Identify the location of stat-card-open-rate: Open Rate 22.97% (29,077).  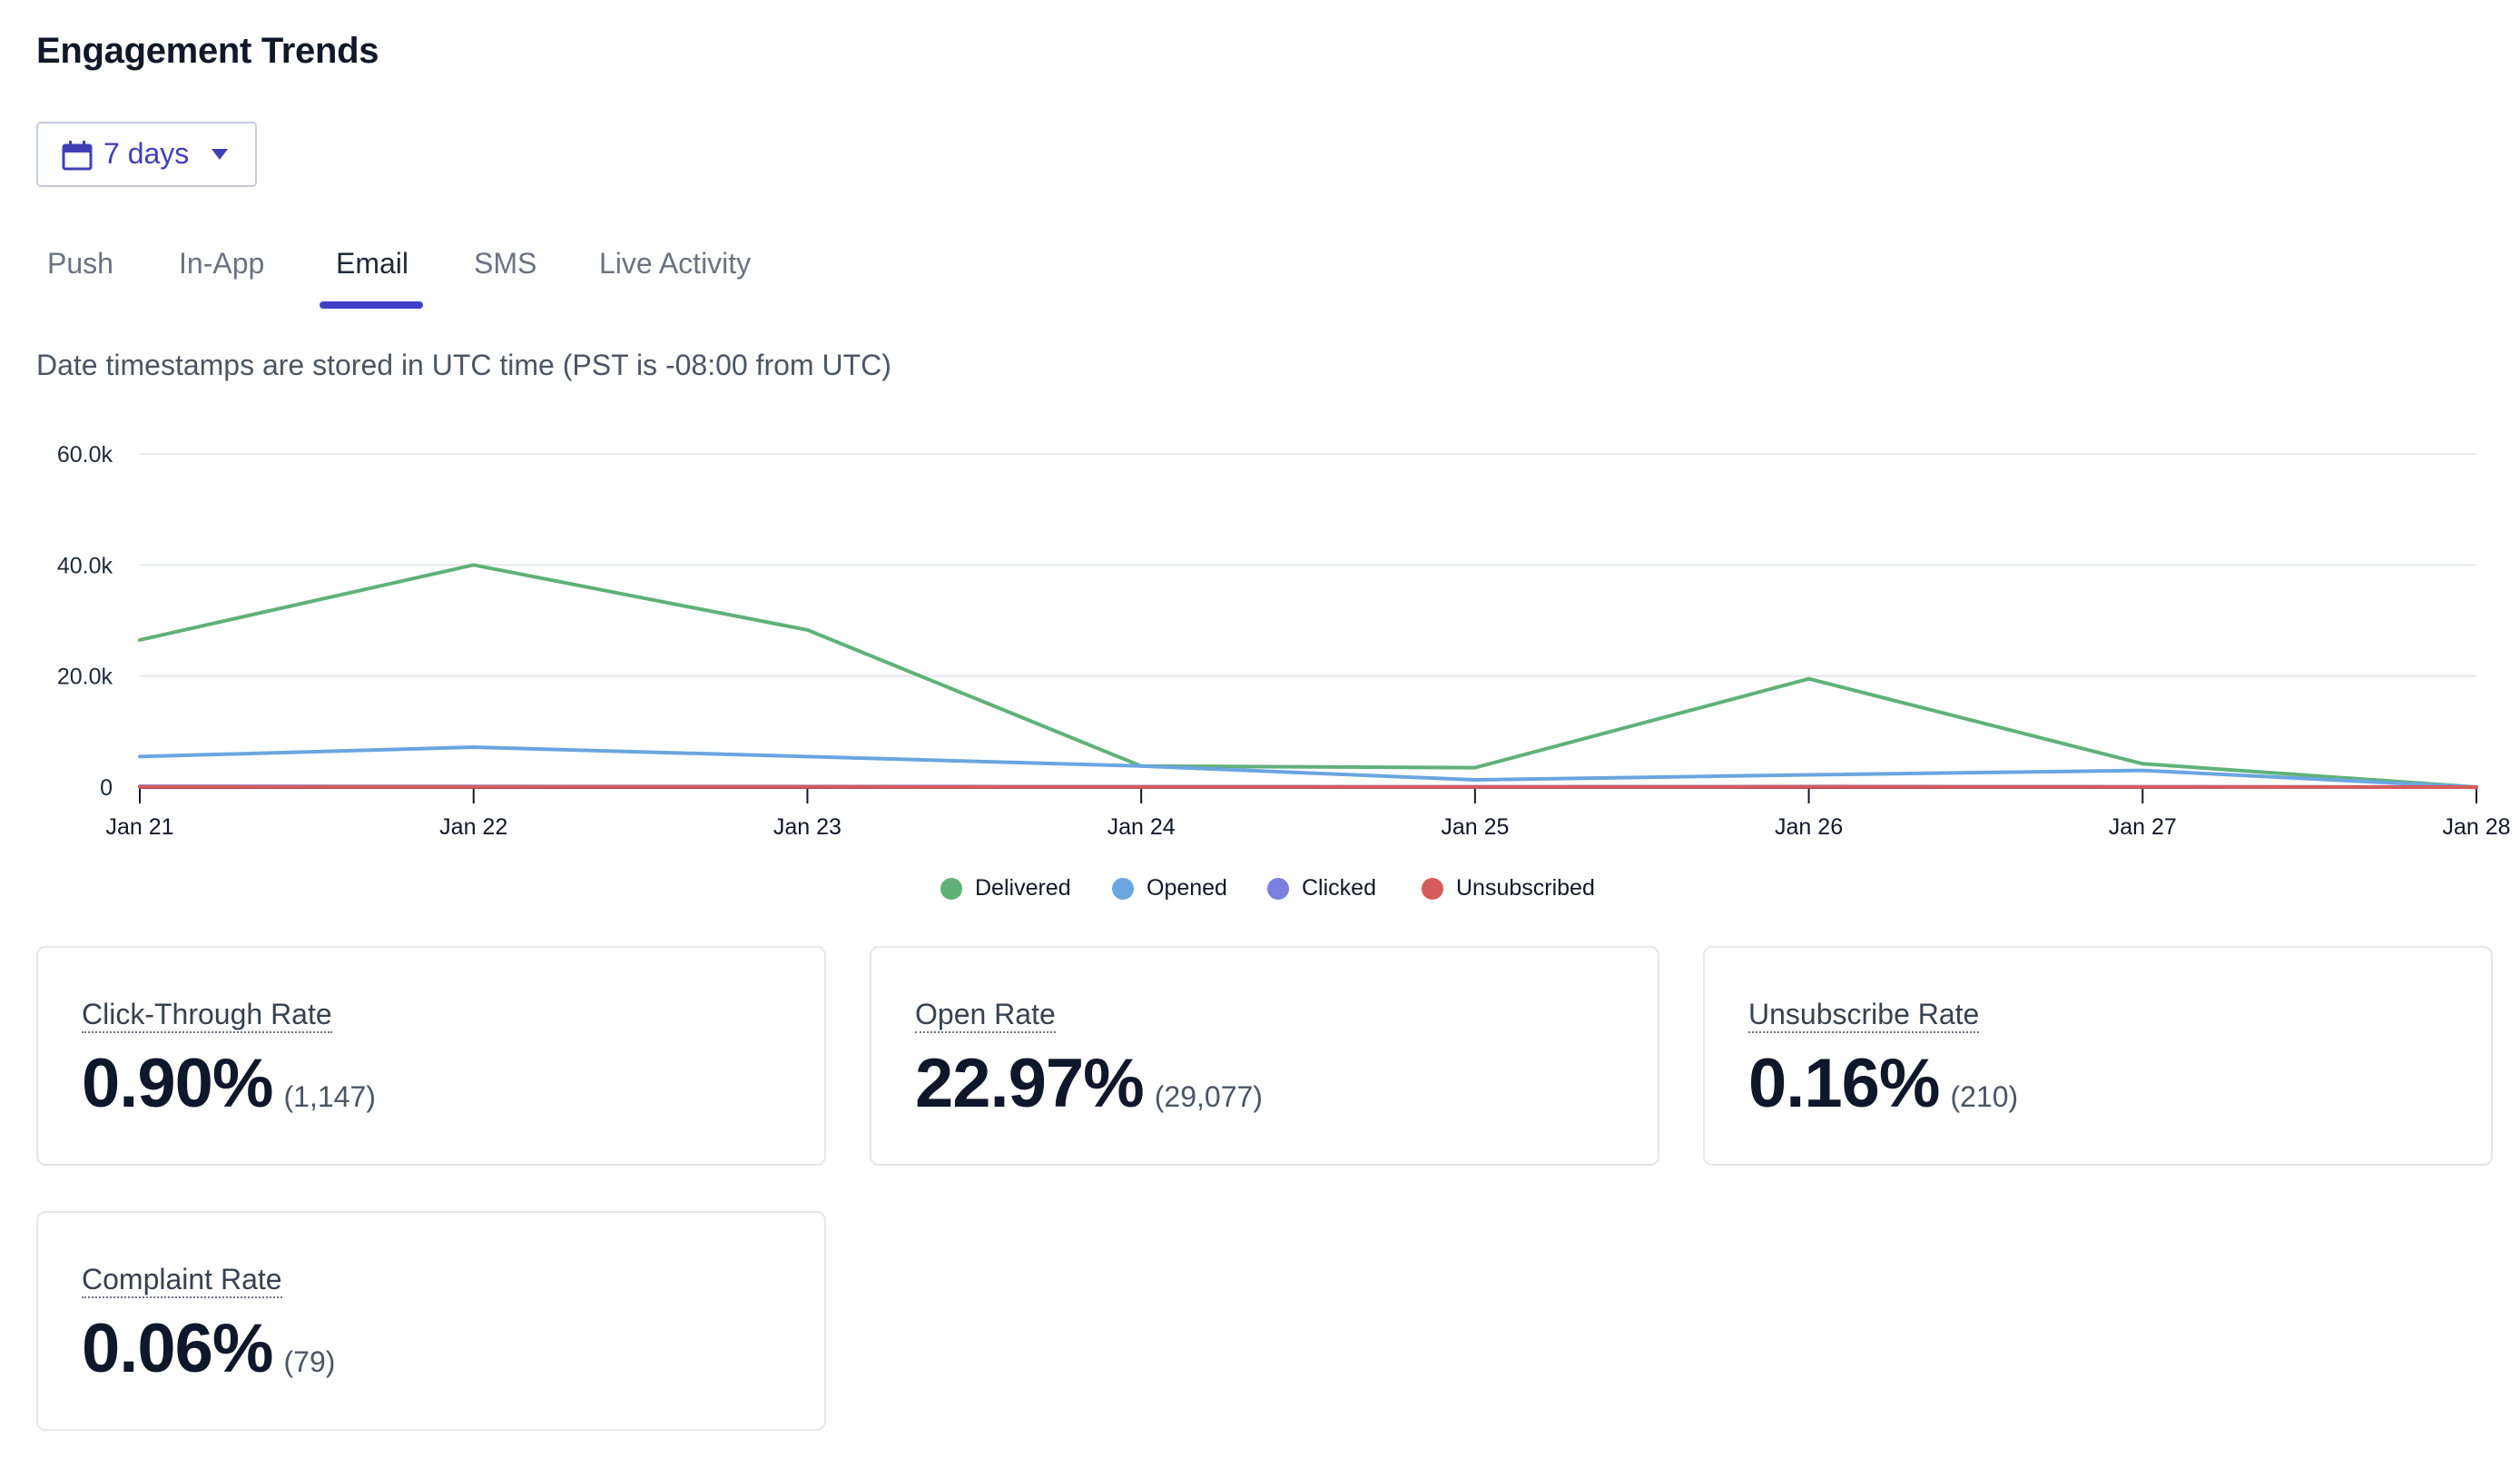
(1265, 1056).